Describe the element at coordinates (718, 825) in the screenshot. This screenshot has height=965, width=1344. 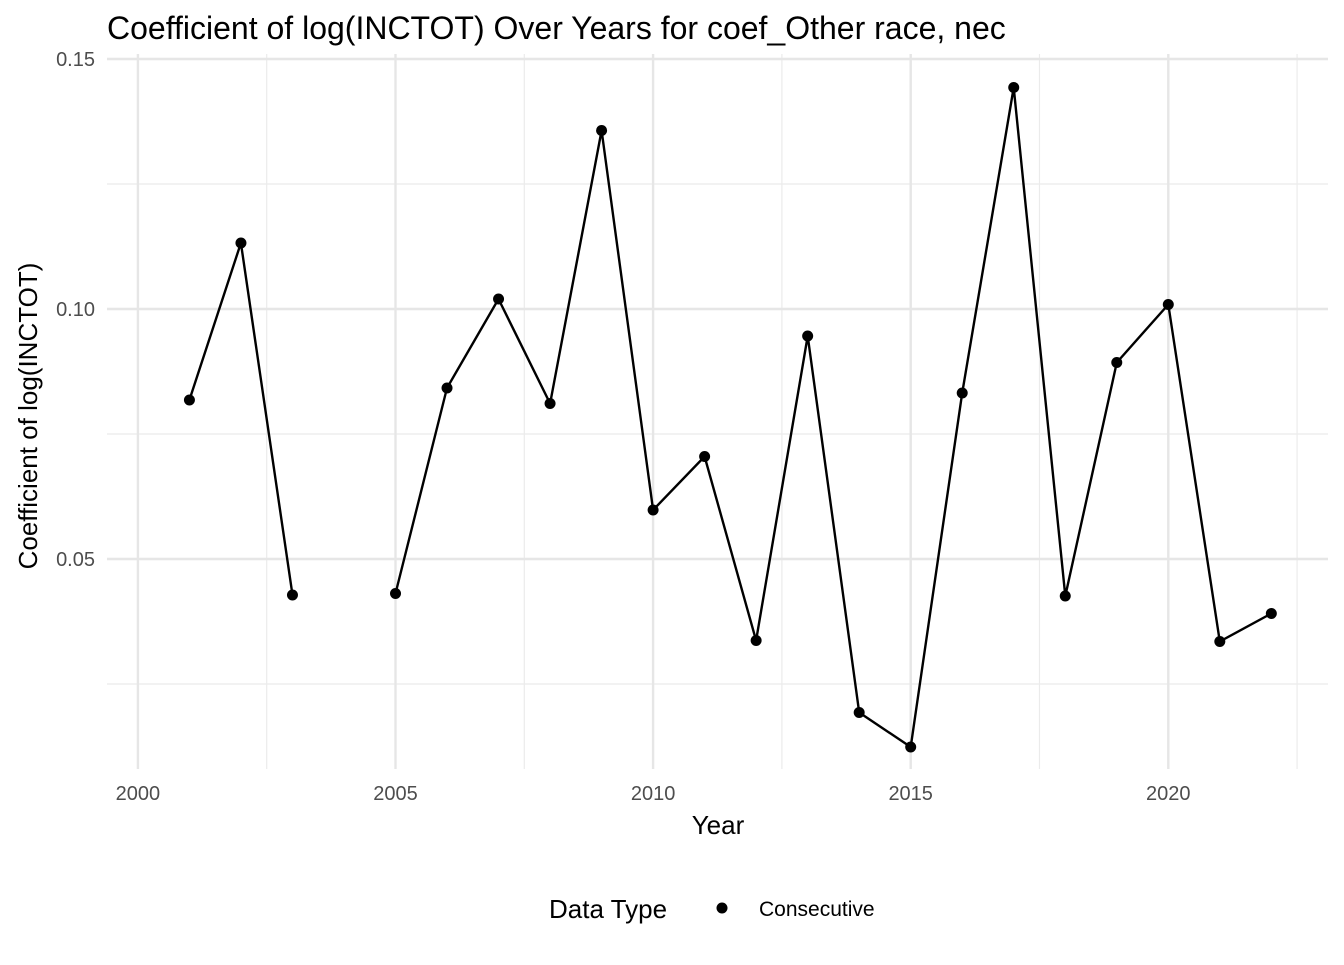
I see `x-axis-label: Year` at that location.